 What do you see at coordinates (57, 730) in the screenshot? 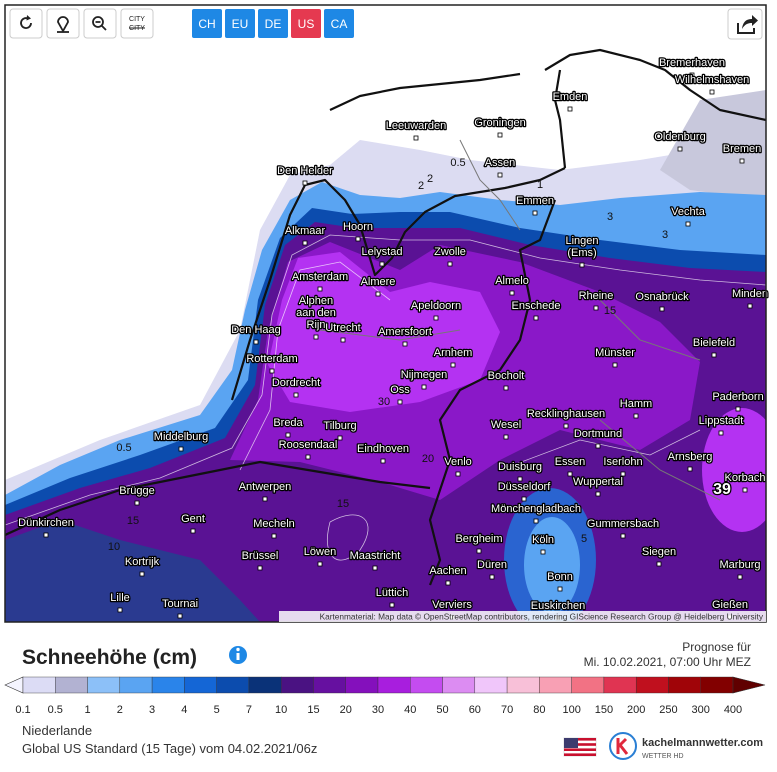
I see `region-name: Niederlande` at bounding box center [57, 730].